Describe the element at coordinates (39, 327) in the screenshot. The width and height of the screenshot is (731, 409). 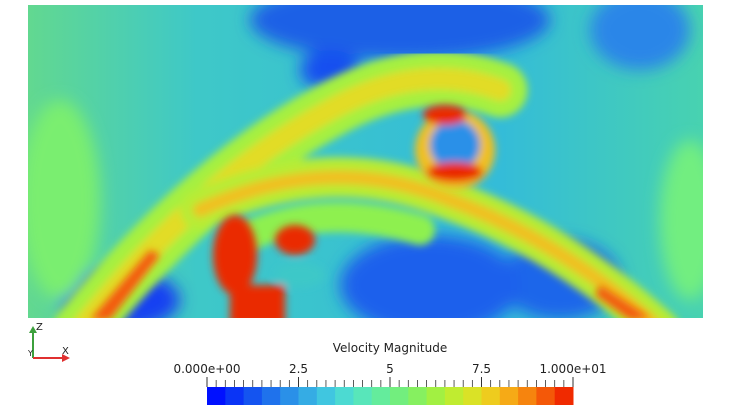
I see `axis-label: Z` at that location.